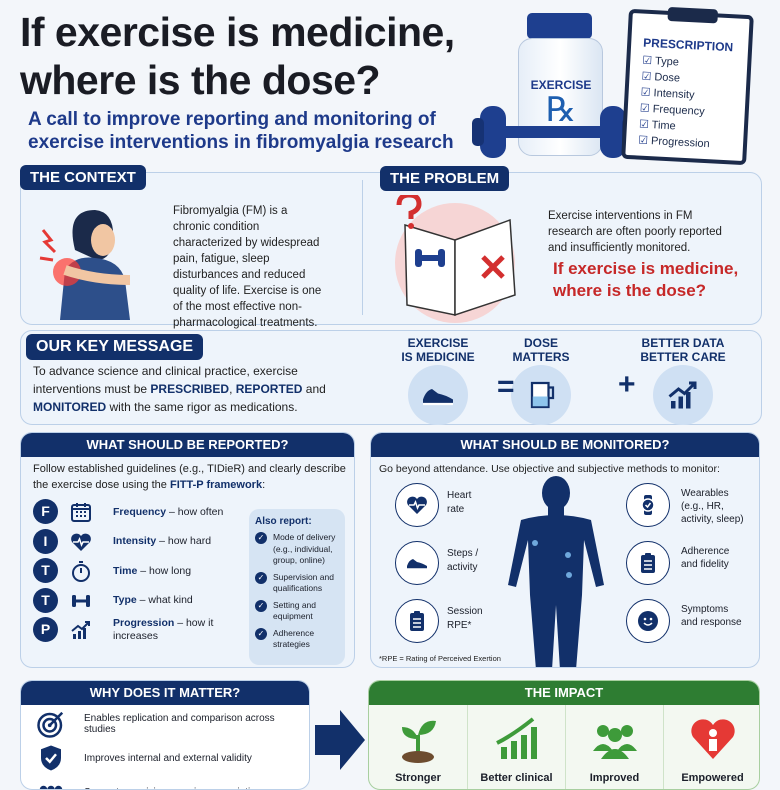  What do you see at coordinates (83, 177) in the screenshot?
I see `context-label: THE CONTEXT` at bounding box center [83, 177].